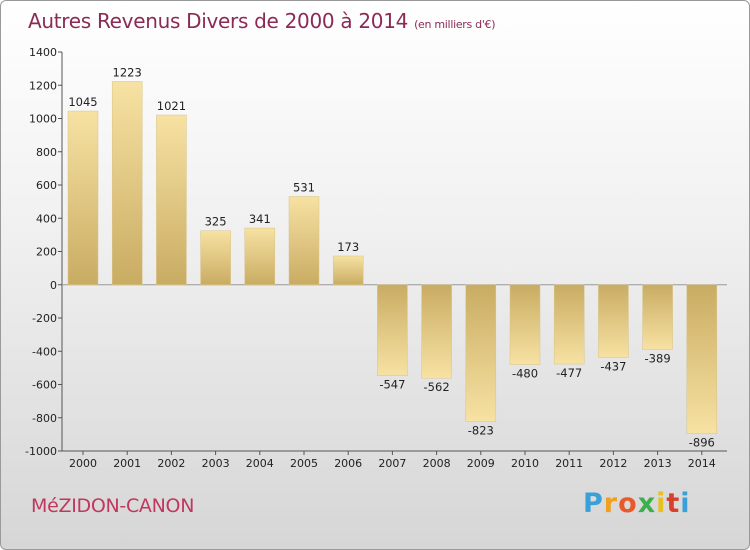 The height and width of the screenshot is (550, 750). Describe the element at coordinates (611, 503) in the screenshot. I see `brand-letter: r` at that location.